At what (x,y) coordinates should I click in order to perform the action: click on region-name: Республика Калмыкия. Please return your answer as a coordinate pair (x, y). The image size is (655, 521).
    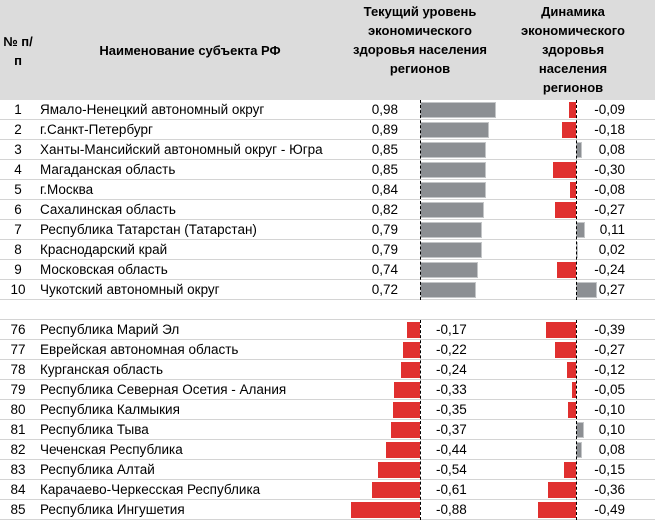
    Looking at the image, I should click on (110, 409).